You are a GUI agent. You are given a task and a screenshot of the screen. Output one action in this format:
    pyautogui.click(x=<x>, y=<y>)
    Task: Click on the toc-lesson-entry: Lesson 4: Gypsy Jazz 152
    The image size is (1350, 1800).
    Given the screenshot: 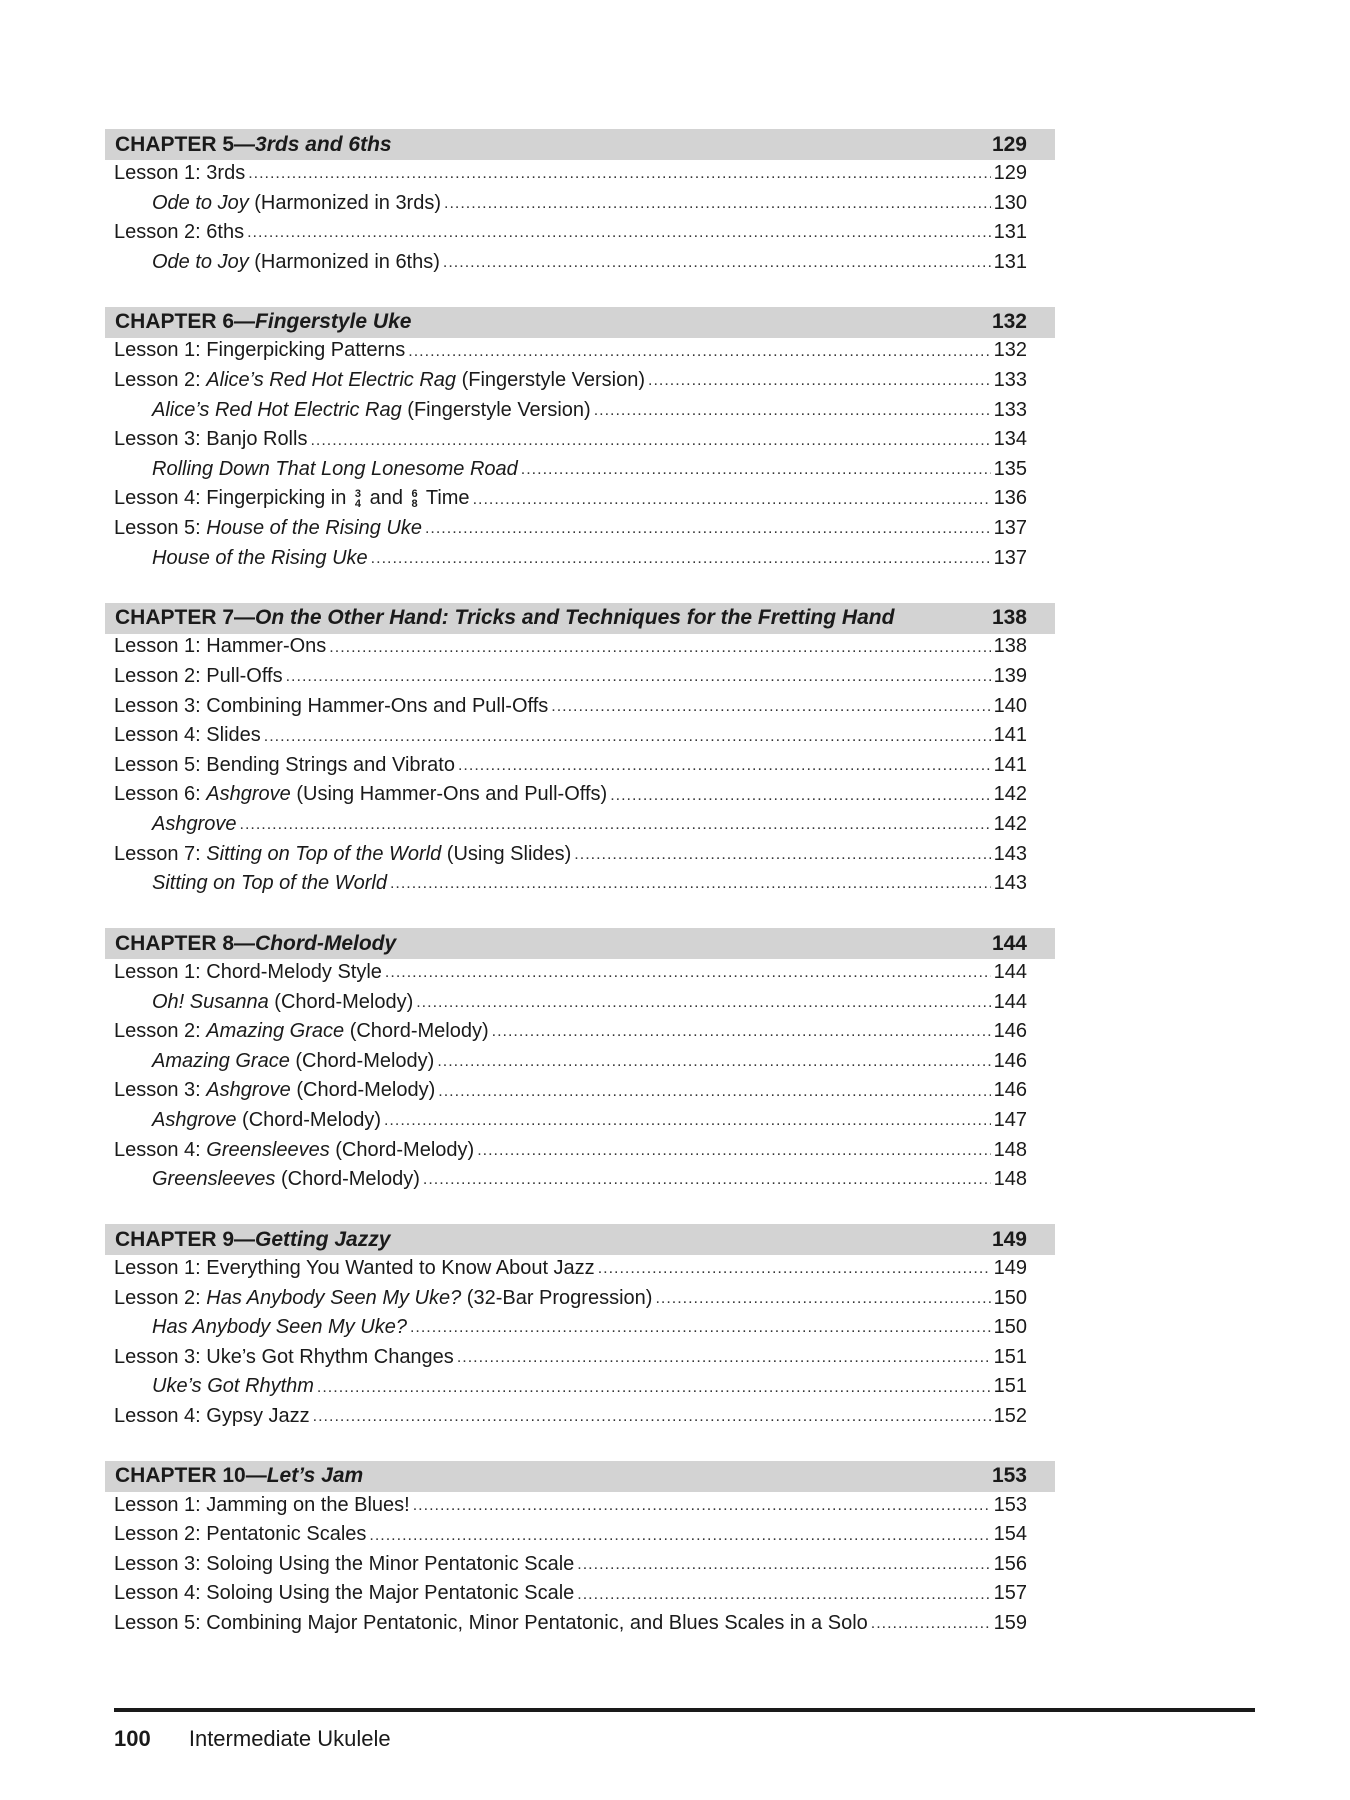 What is the action you would take?
    pyautogui.click(x=566, y=1417)
    